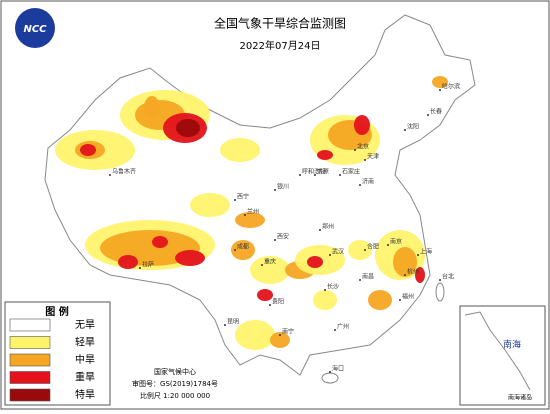 Image resolution: width=550 pixels, height=414 pixels. I want to click on inset-coast, so click(497, 351).